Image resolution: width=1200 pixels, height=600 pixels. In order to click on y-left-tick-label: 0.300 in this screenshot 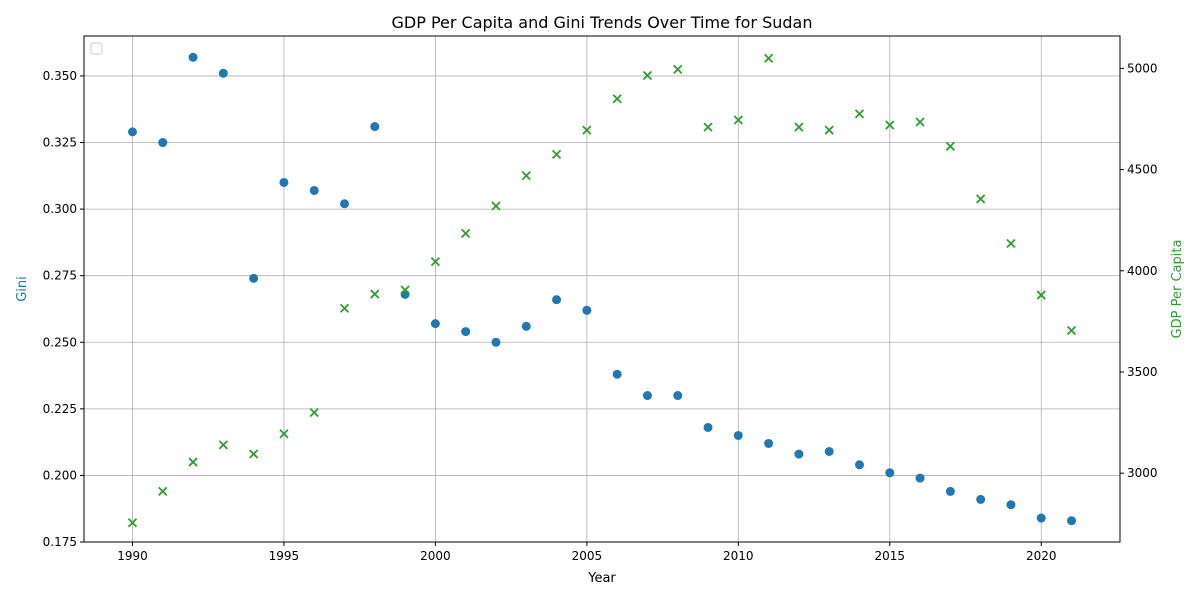, I will do `click(60, 209)`.